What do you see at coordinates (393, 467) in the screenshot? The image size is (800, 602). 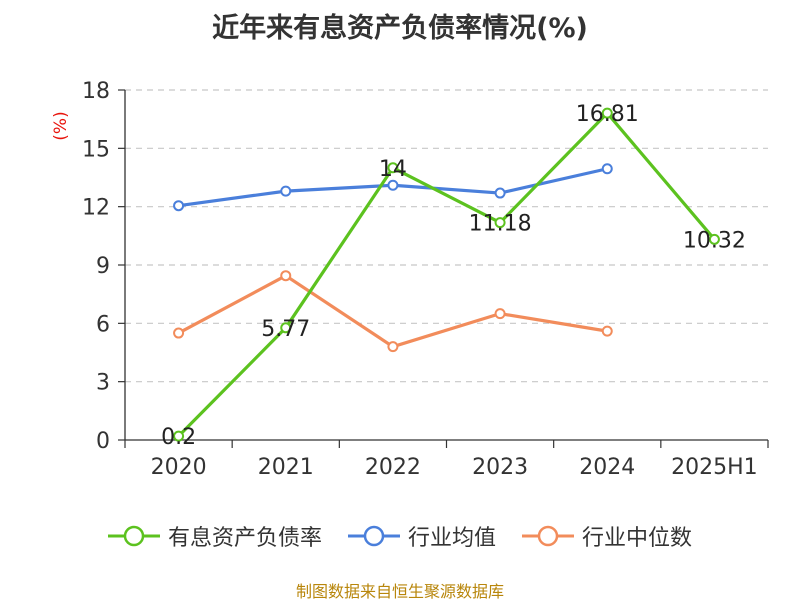 I see `x-tick-label: 2022` at bounding box center [393, 467].